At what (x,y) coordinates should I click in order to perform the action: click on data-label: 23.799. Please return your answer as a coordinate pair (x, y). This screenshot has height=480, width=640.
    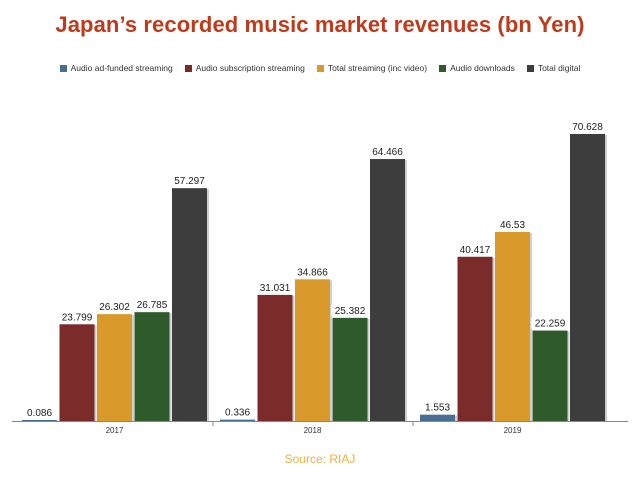
    Looking at the image, I should click on (77, 317).